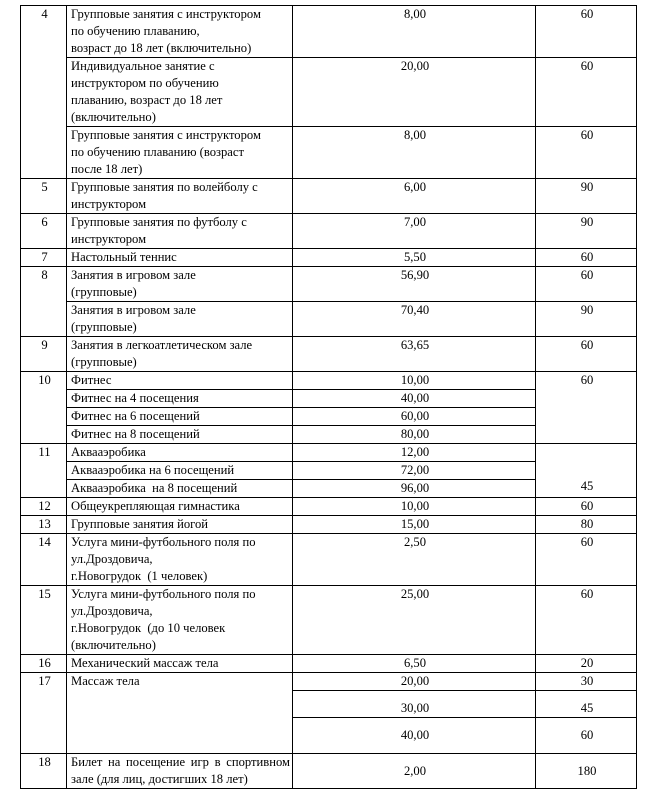 The height and width of the screenshot is (810, 646). I want to click on service-price: 12,00, so click(414, 452).